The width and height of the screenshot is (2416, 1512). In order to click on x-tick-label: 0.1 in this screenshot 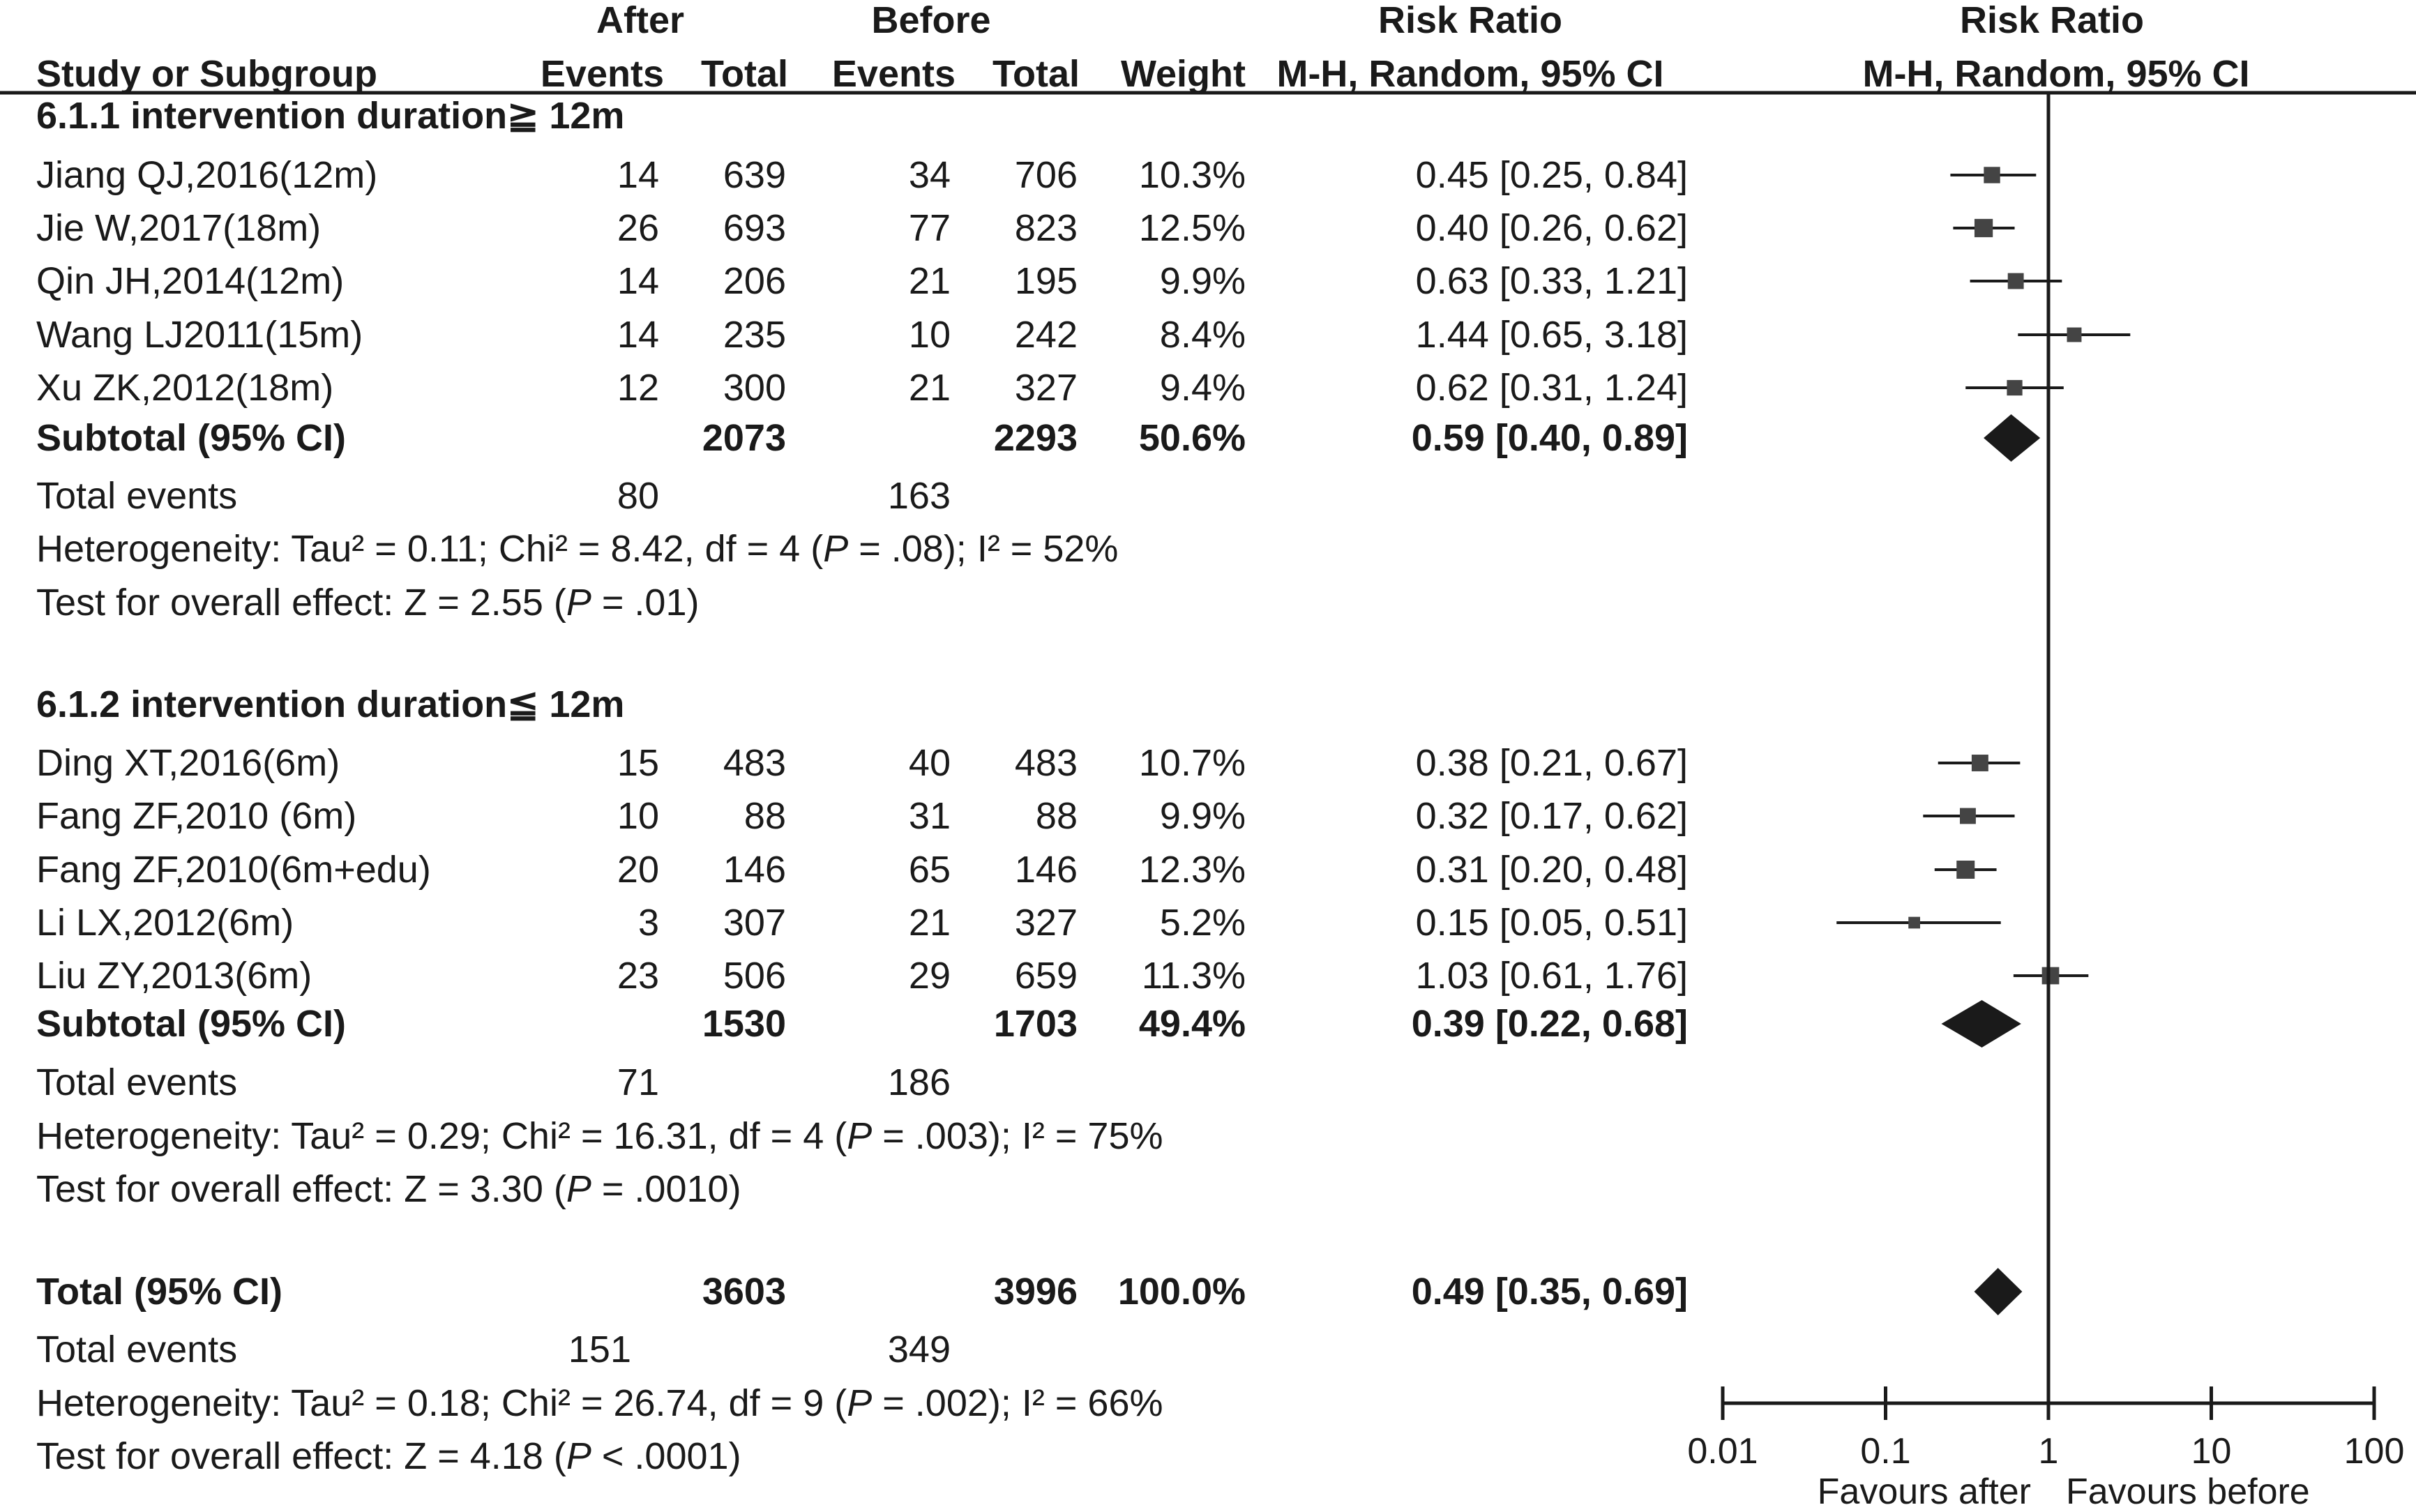, I will do `click(1885, 1451)`.